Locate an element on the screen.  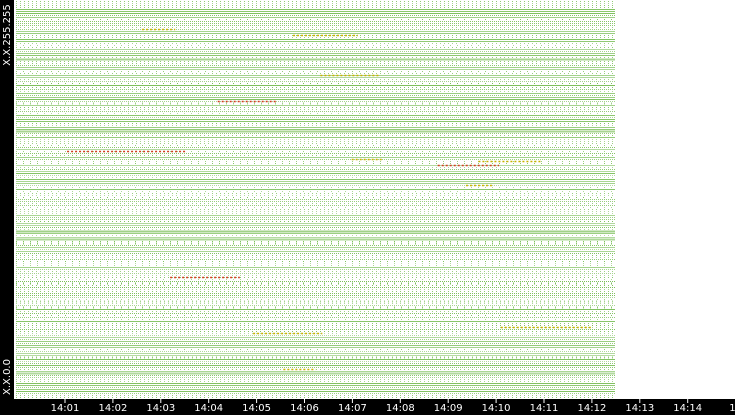
x-tick-label: 14:08 is located at coordinates (400, 408).